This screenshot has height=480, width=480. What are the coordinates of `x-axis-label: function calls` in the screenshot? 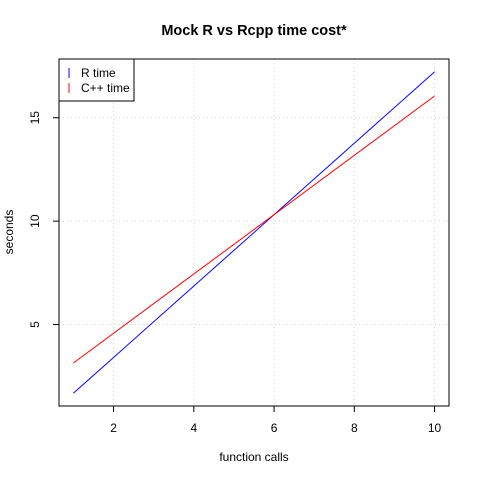 It's located at (253, 457).